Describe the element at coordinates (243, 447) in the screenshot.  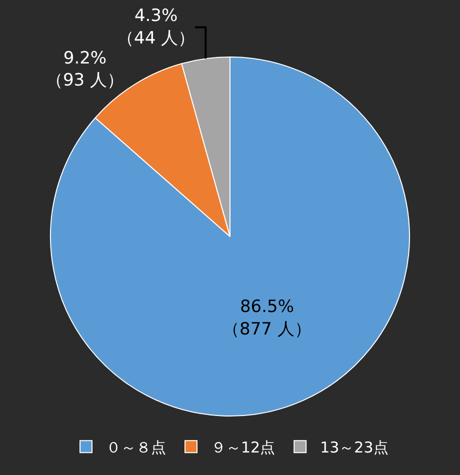
I see `legend-label: ９～12点` at that location.